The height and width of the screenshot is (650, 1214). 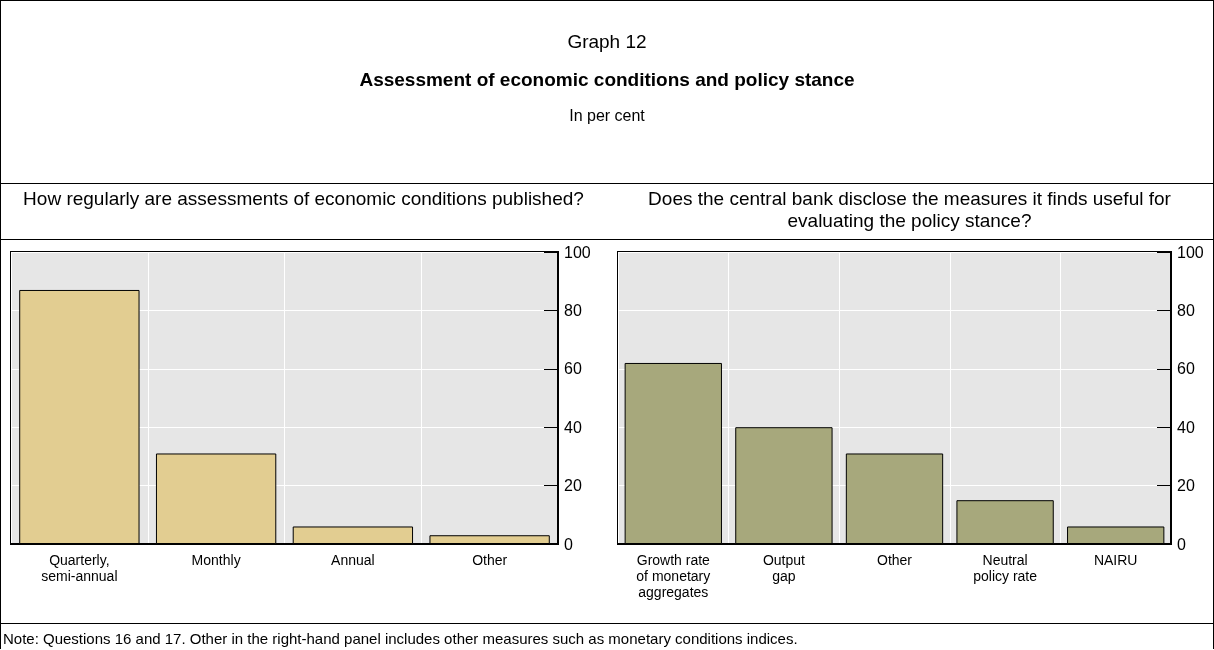 I want to click on x-tick-label: Output gap, so click(x=784, y=568).